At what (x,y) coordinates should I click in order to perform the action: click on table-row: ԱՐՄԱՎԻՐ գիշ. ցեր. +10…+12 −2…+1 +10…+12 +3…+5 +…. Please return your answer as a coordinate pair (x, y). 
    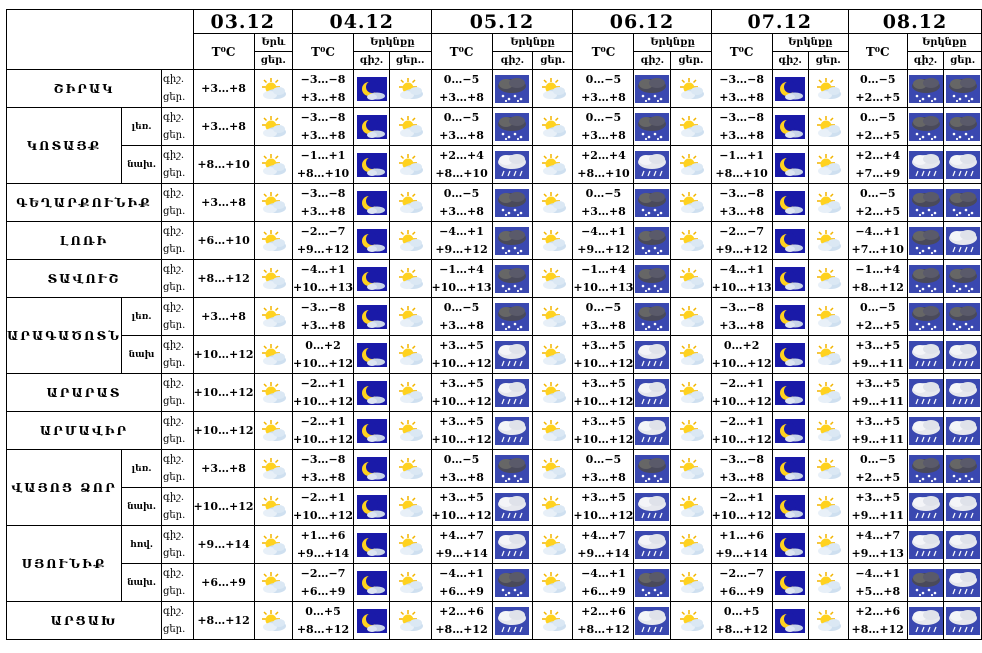
    Looking at the image, I should click on (494, 430).